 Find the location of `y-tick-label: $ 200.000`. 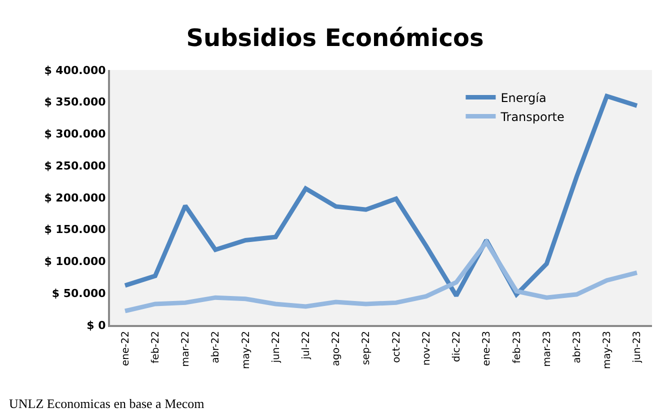

y-tick-label: $ 200.000 is located at coordinates (75, 197).